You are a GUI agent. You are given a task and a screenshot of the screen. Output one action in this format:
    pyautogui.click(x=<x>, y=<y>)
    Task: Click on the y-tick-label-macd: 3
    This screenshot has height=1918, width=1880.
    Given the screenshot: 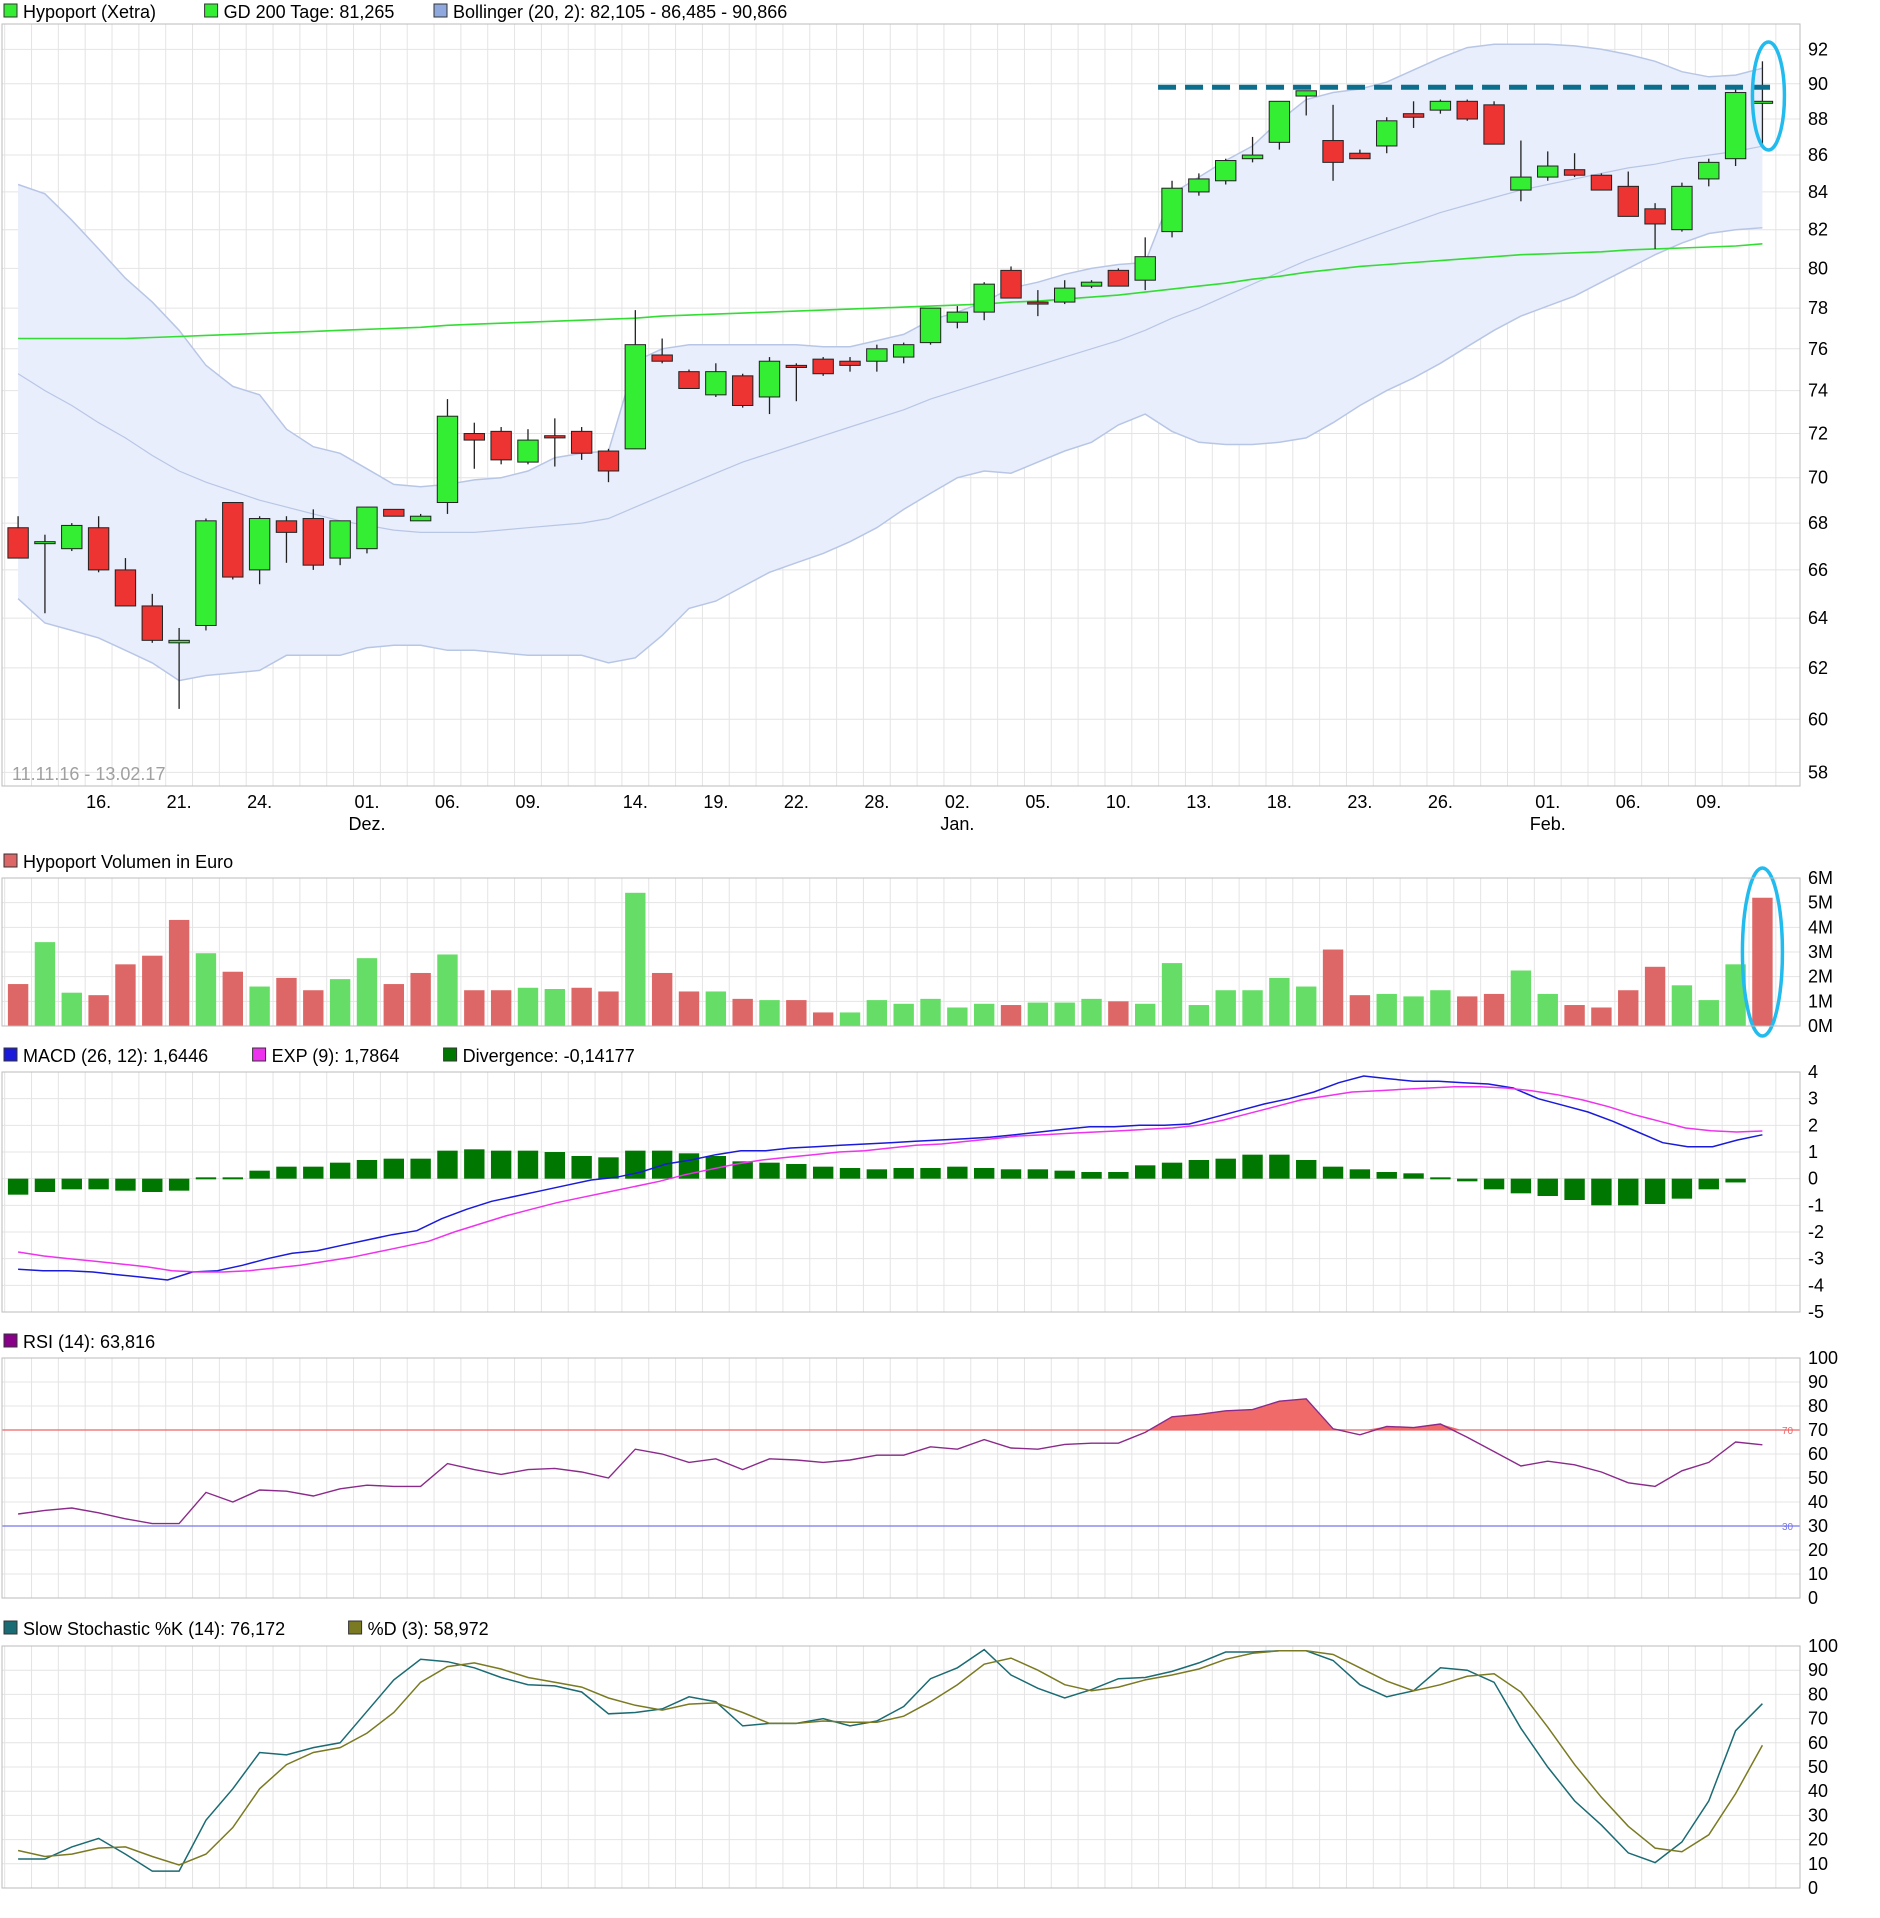 What is the action you would take?
    pyautogui.click(x=1813, y=1099)
    